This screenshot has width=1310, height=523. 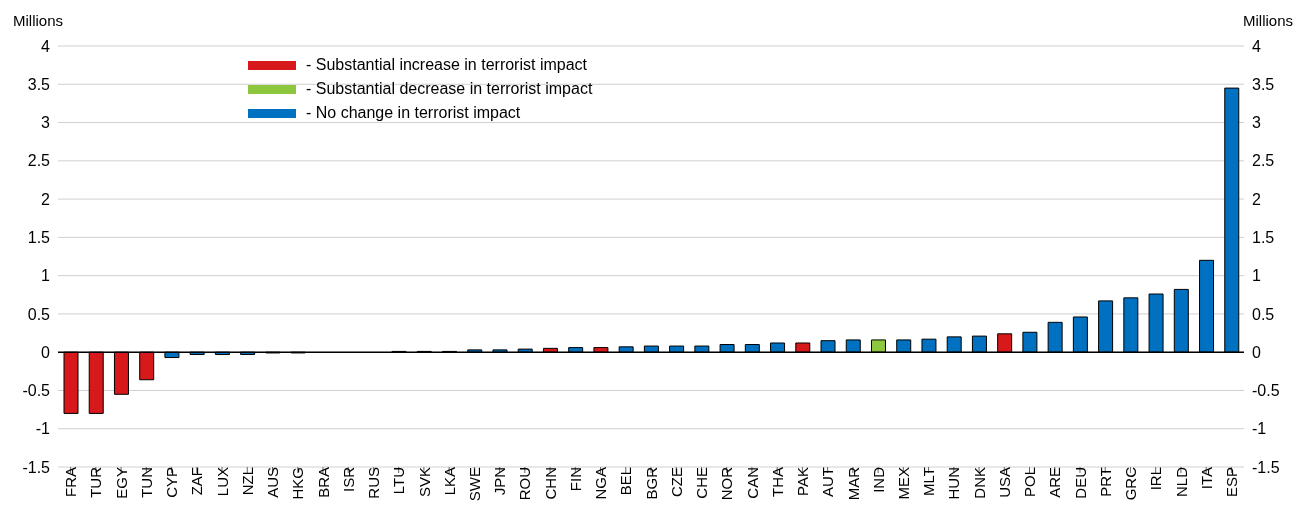 What do you see at coordinates (46, 276) in the screenshot?
I see `y-tick-label: 1` at bounding box center [46, 276].